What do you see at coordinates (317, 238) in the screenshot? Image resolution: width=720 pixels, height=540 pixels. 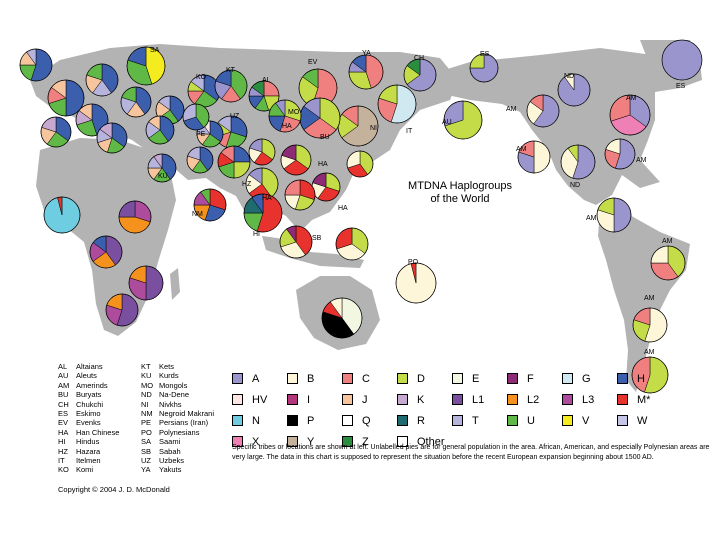 I see `pie-label: SB` at bounding box center [317, 238].